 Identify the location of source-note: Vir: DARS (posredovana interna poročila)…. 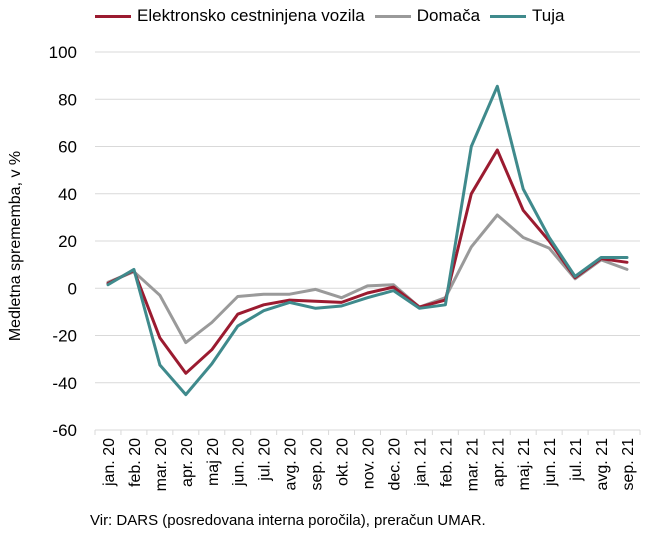
(288, 520).